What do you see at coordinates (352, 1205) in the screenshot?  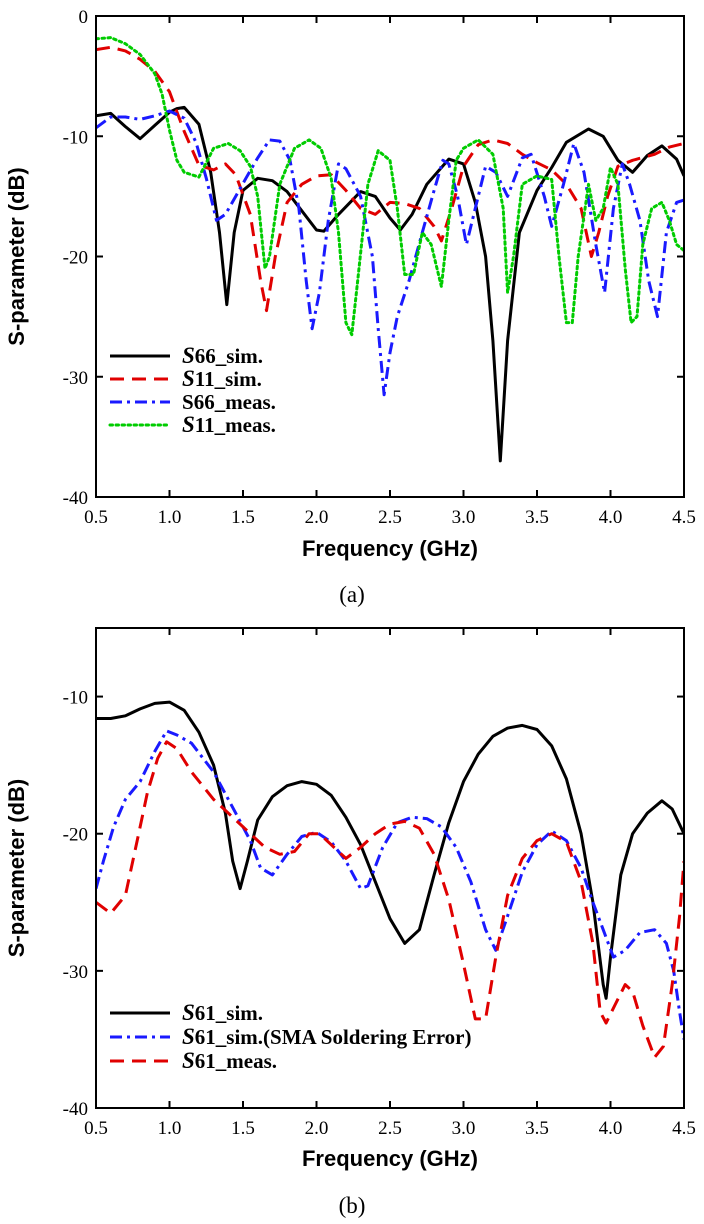 I see `figure-caption: (b)` at bounding box center [352, 1205].